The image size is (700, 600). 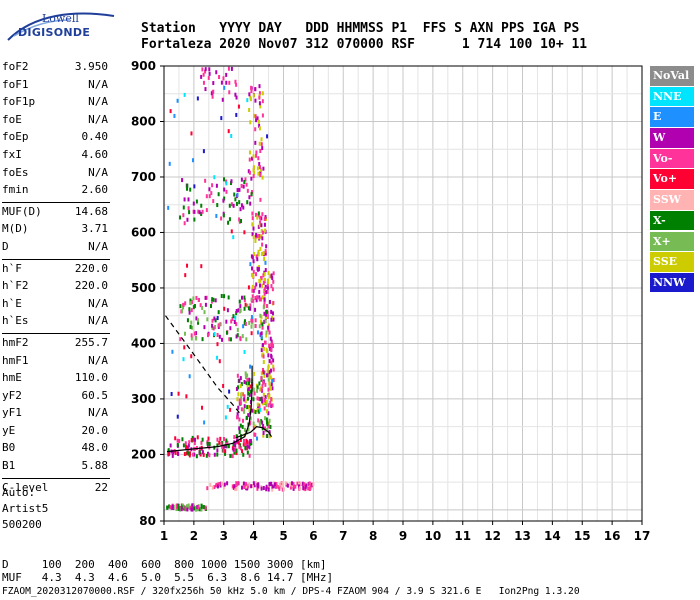 I want to click on y-tick-label: 600, so click(x=143, y=232).